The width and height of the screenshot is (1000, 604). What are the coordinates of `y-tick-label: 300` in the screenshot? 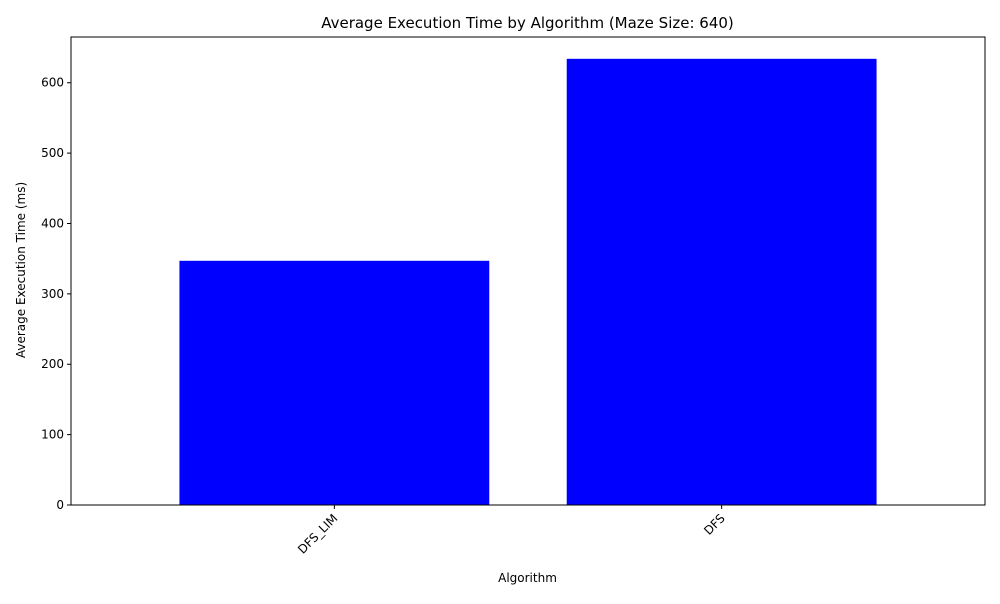 It's located at (52, 294).